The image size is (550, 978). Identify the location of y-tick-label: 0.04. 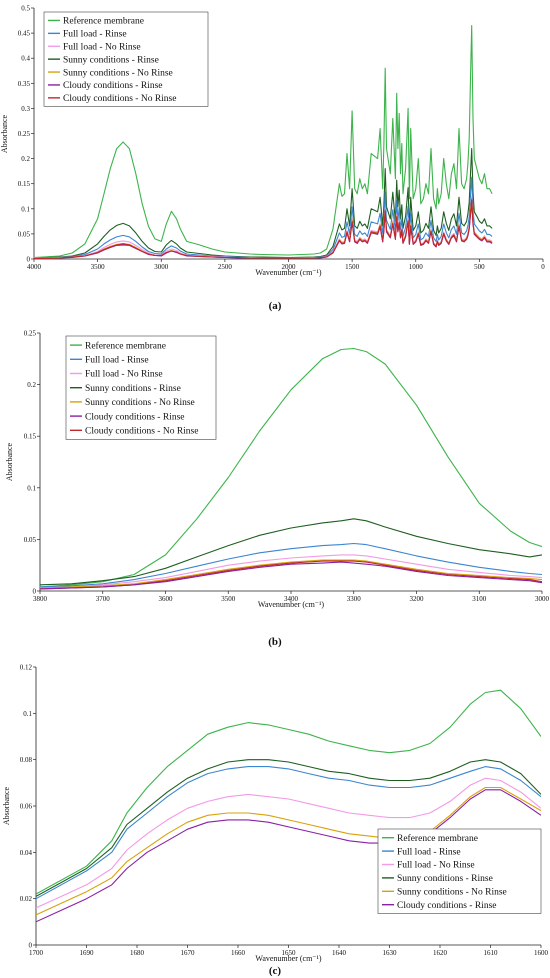
(26, 853).